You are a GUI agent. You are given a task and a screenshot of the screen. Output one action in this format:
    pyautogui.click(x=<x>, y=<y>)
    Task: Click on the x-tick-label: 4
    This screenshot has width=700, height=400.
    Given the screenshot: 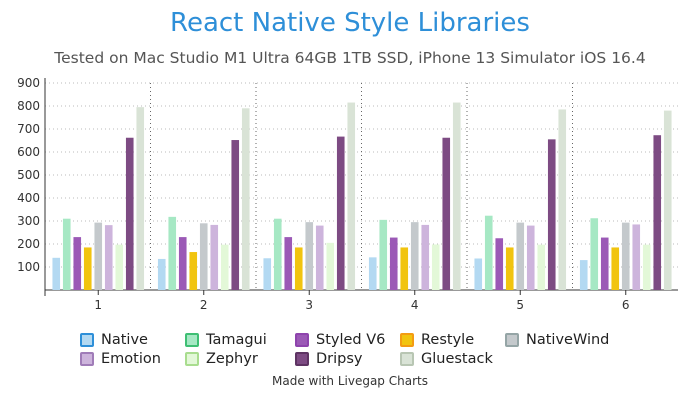 What is the action you would take?
    pyautogui.click(x=415, y=305)
    